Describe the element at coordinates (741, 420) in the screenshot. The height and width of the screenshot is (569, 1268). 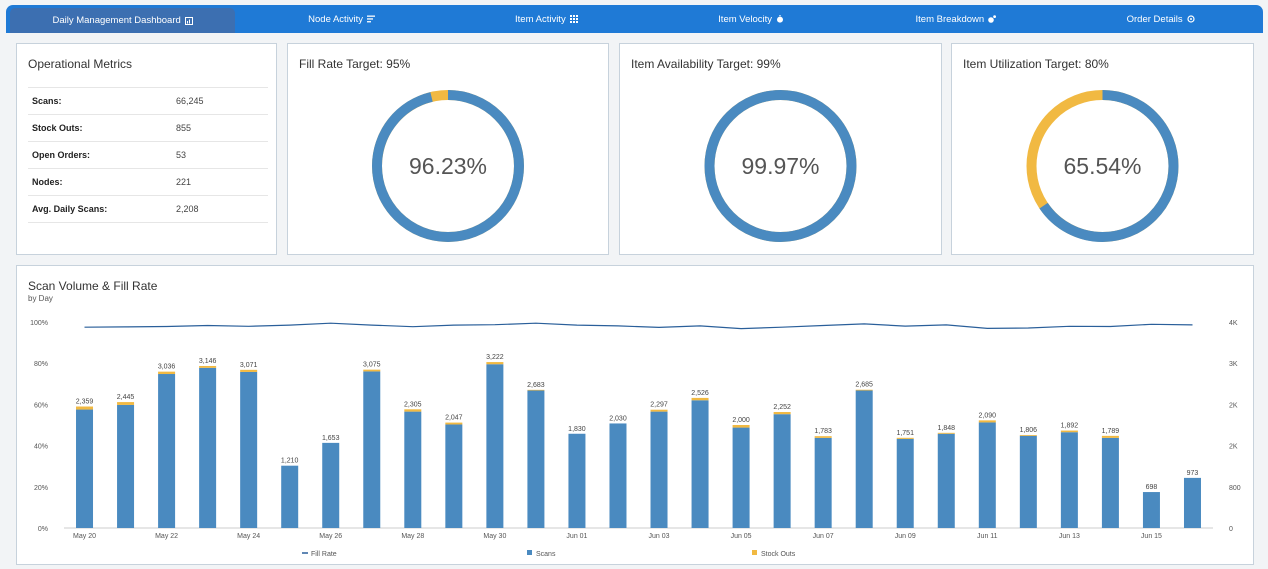
I see `bar-data-label: 2,000` at that location.